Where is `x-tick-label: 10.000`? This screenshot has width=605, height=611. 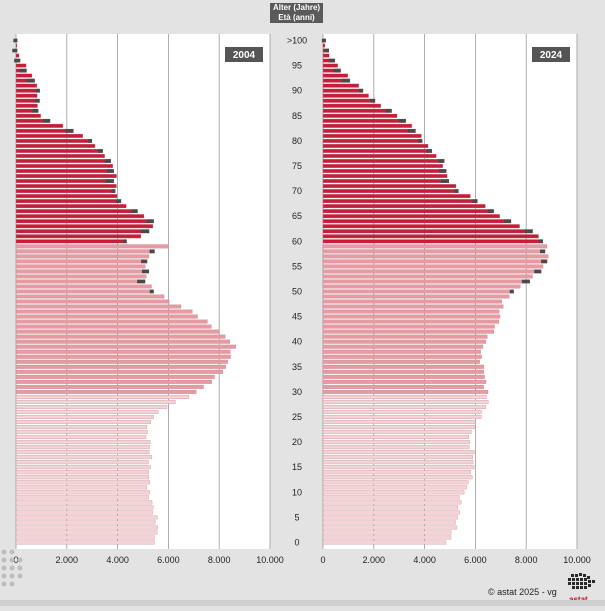
x-tick-label: 10.000 is located at coordinates (270, 560).